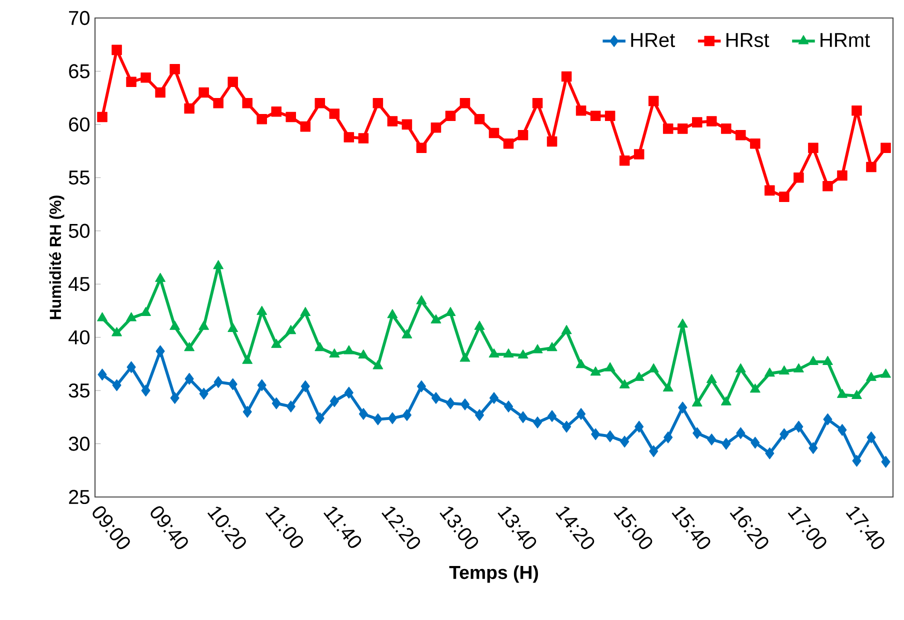 Image resolution: width=904 pixels, height=620 pixels. I want to click on y-tick-label: 70, so click(79, 18).